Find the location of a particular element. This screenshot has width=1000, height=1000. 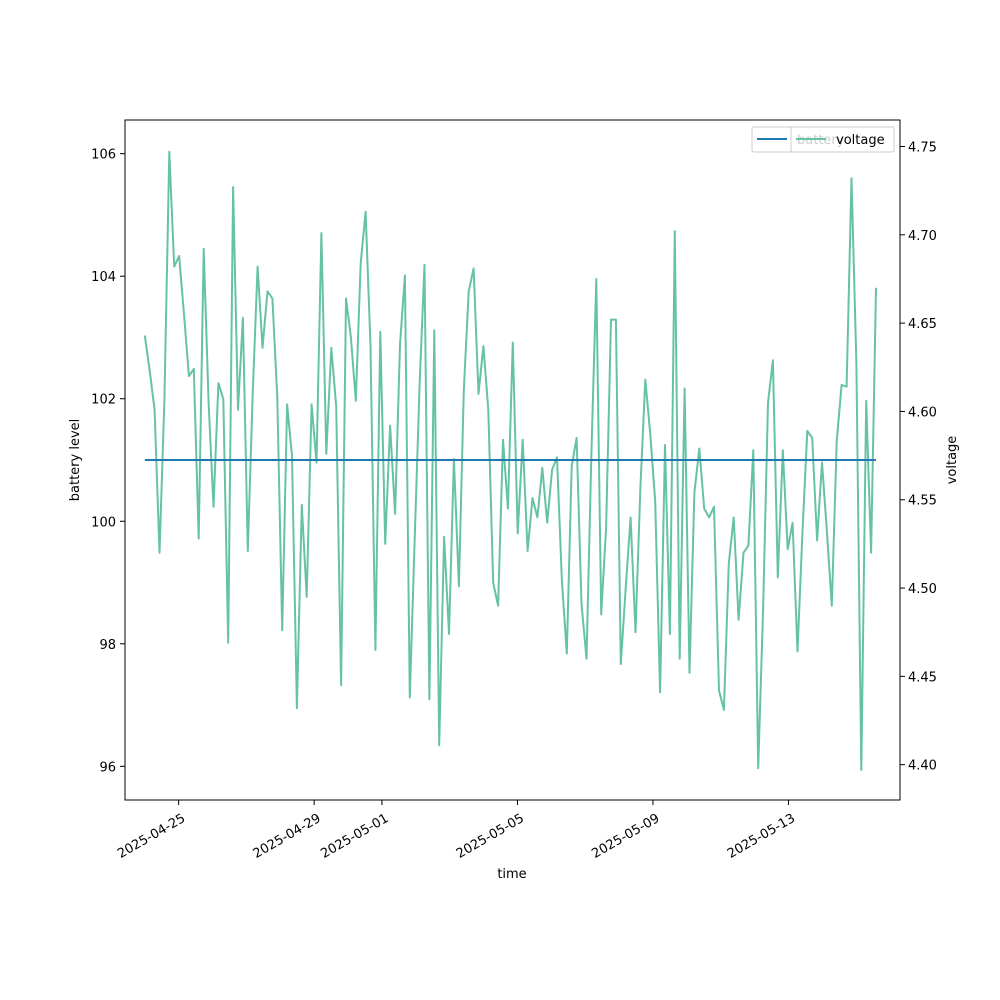

y2-tick-label: 4.45 is located at coordinates (922, 677).